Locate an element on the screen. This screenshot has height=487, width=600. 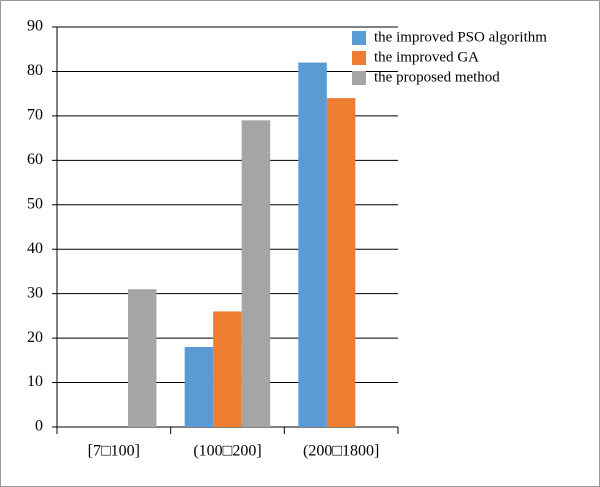
y-tick-label: 80 is located at coordinates (35, 70).